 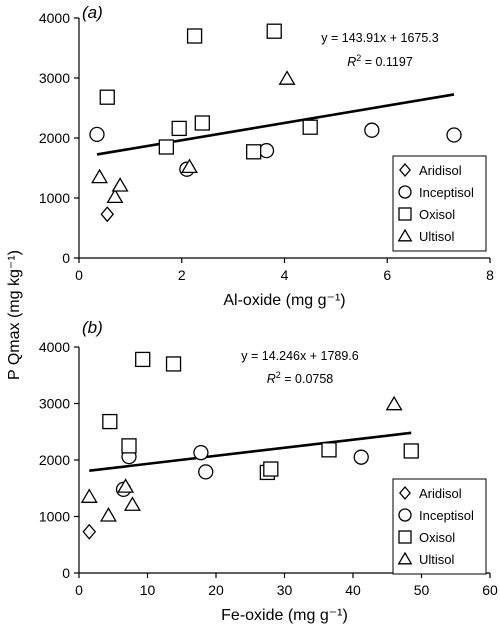 I want to click on panel-a-x-tick-label: 4, so click(x=285, y=275).